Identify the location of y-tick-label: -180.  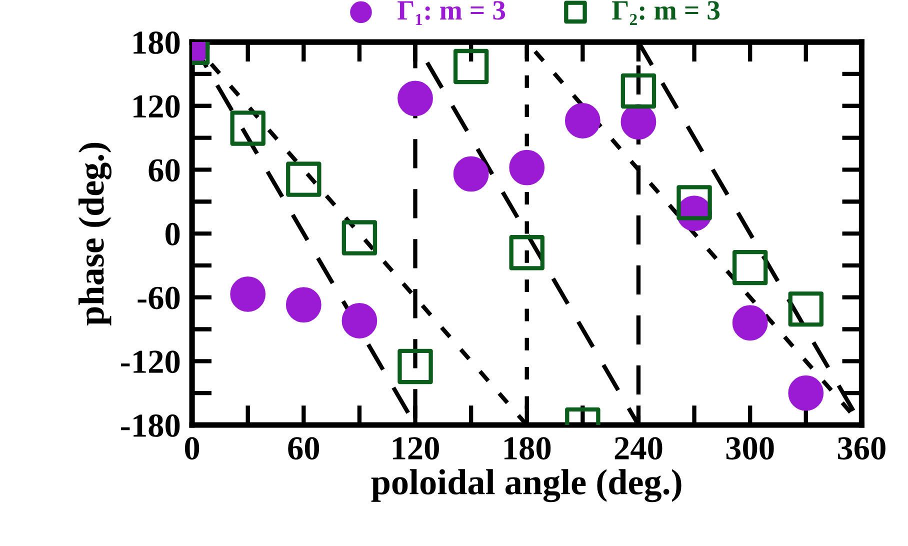
(150, 425).